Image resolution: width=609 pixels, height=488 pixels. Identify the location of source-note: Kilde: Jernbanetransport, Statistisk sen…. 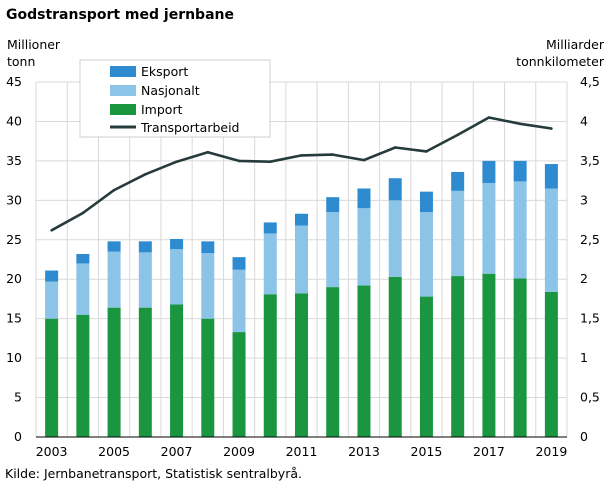
(153, 473).